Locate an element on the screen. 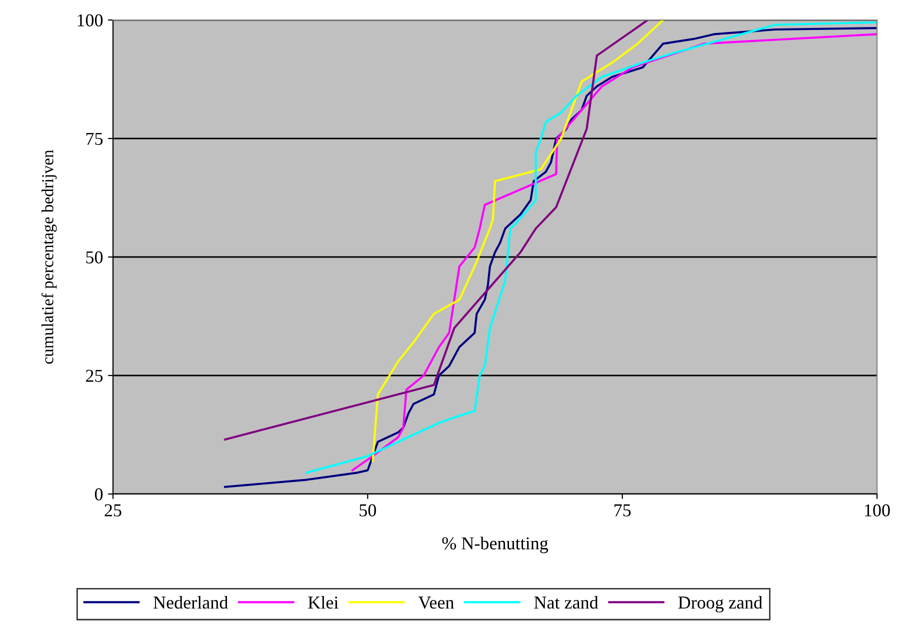  y-tick-label: 50 is located at coordinates (94, 257).